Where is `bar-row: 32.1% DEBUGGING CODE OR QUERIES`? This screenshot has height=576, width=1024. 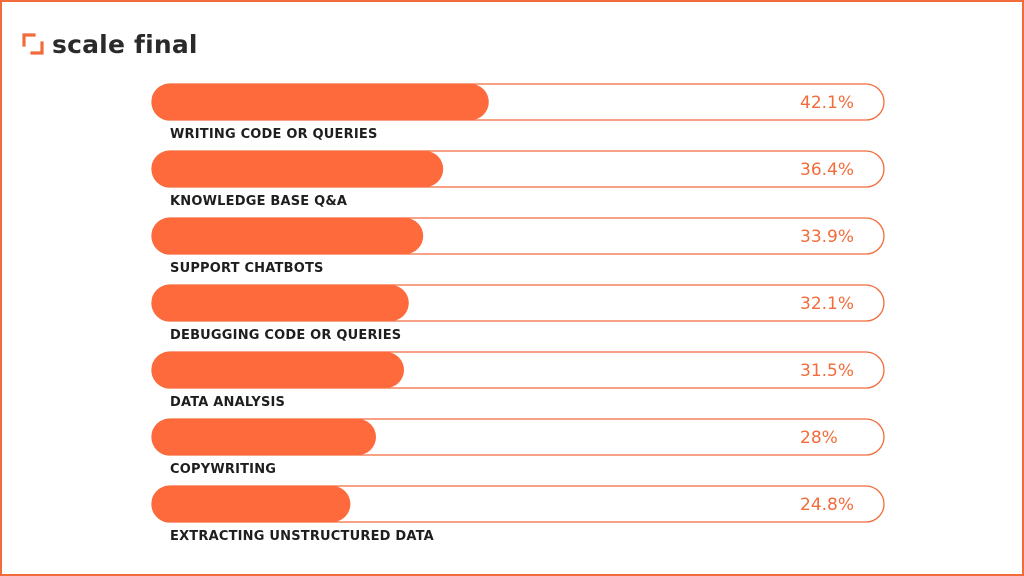
bar-row: 32.1% DEBUGGING CODE OR QUERIES is located at coordinates (518, 313).